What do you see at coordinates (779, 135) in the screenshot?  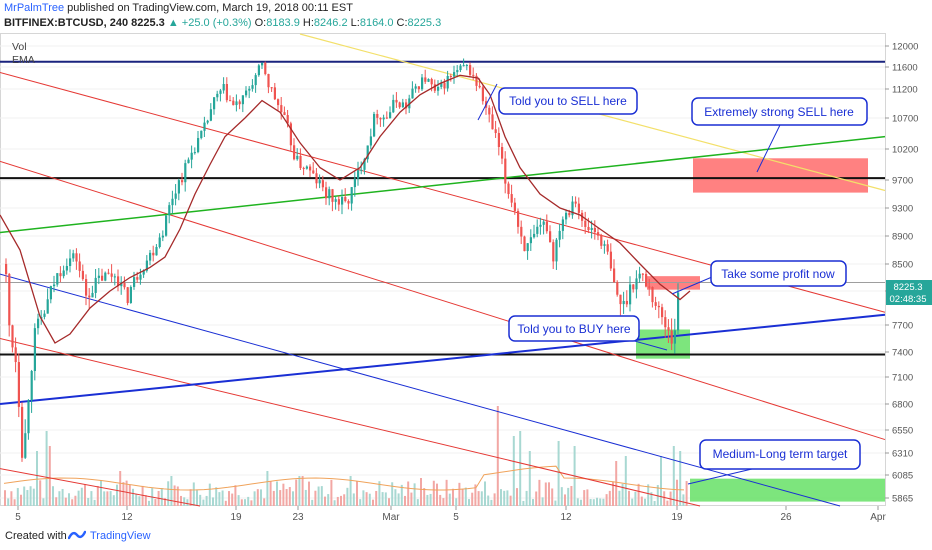 I see `annotation-sell-2: Extremely strong SELL here` at bounding box center [779, 135].